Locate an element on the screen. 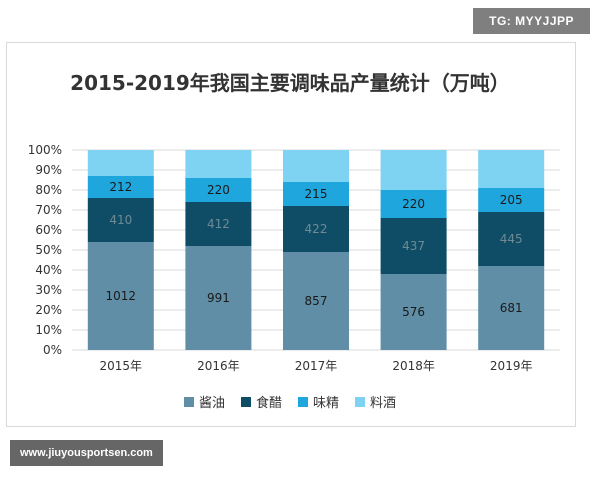 Image resolution: width=600 pixels, height=480 pixels. data-label: 857 is located at coordinates (316, 301).